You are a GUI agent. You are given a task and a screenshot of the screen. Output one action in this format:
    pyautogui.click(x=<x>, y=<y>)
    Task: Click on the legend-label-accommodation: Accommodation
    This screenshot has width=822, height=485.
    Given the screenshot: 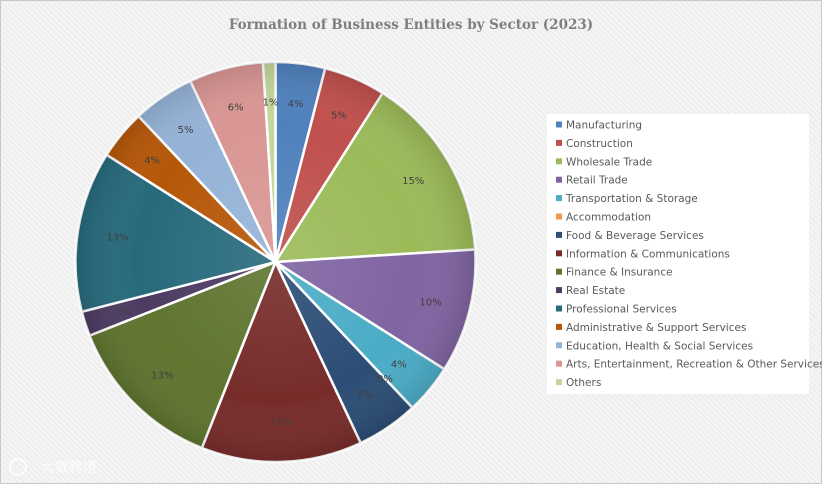 What is the action you would take?
    pyautogui.click(x=608, y=218)
    